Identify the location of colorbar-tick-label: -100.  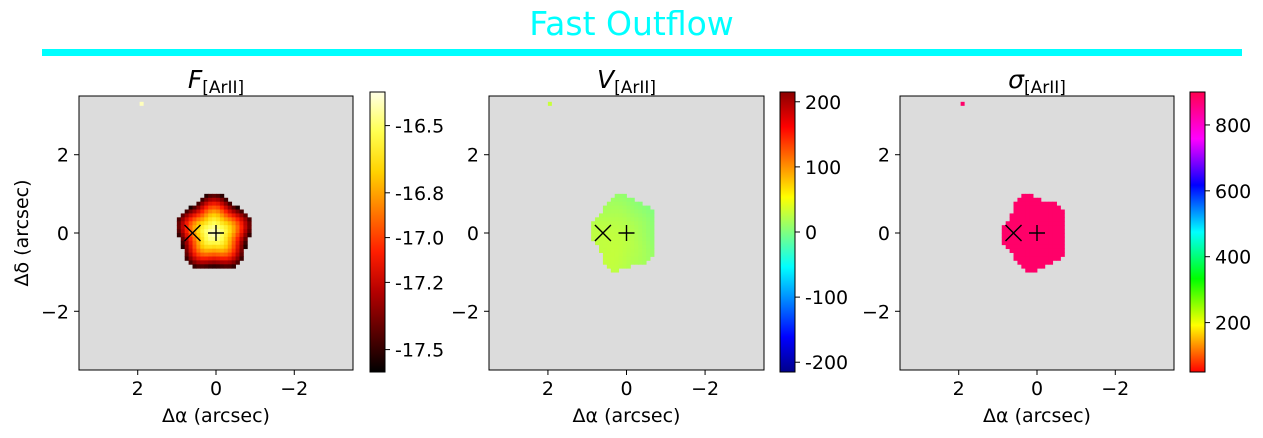
(826, 298).